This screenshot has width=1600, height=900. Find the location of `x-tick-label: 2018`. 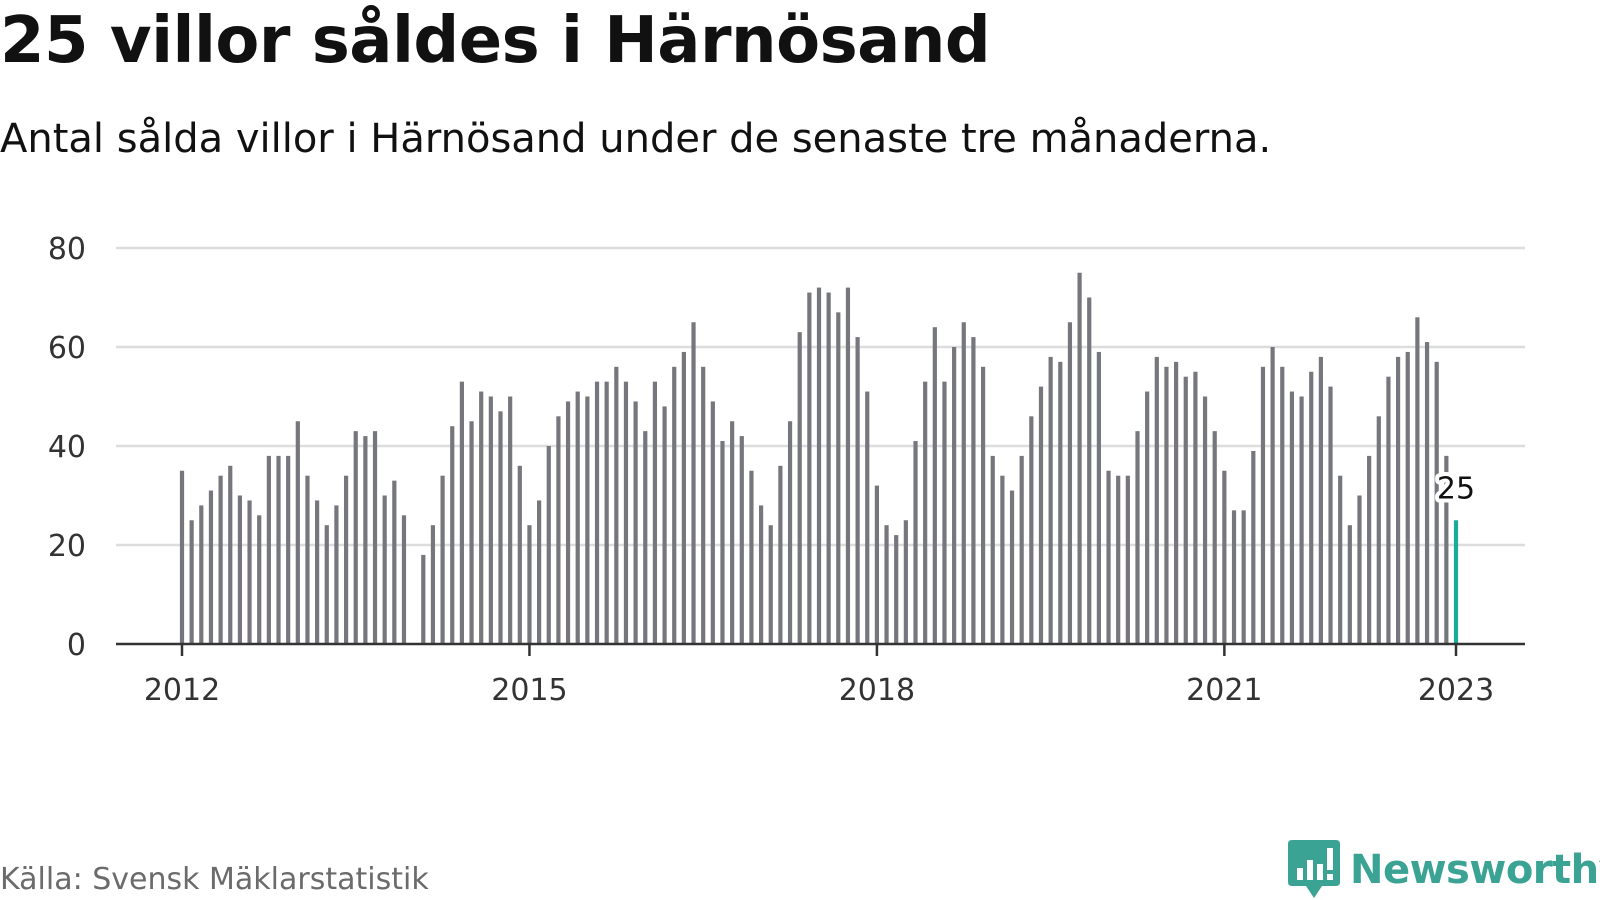

x-tick-label: 2018 is located at coordinates (877, 690).